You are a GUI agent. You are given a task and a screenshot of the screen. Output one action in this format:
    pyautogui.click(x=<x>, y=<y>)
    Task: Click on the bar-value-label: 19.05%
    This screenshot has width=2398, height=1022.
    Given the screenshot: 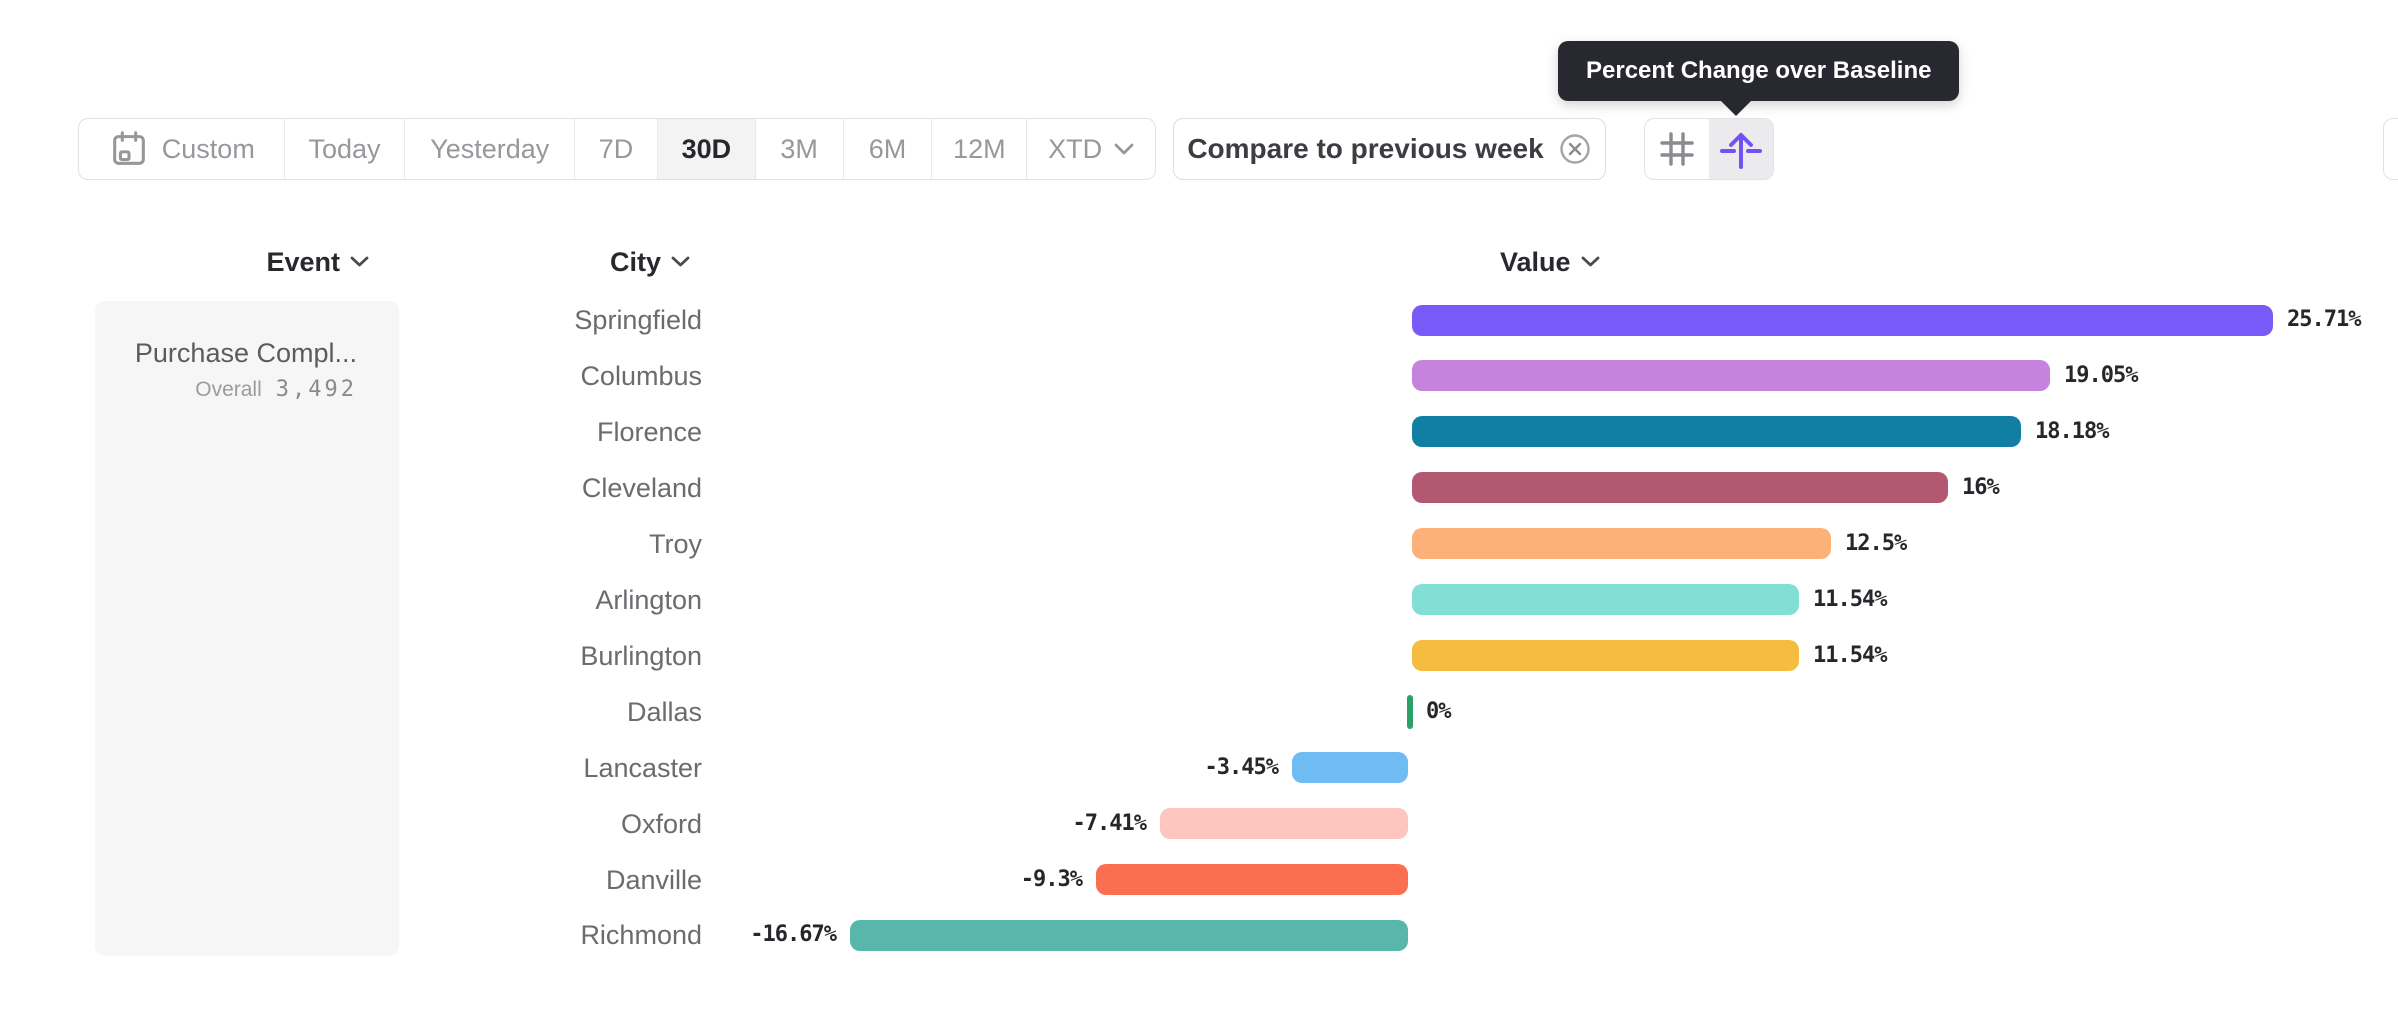 What is the action you would take?
    pyautogui.click(x=2101, y=375)
    